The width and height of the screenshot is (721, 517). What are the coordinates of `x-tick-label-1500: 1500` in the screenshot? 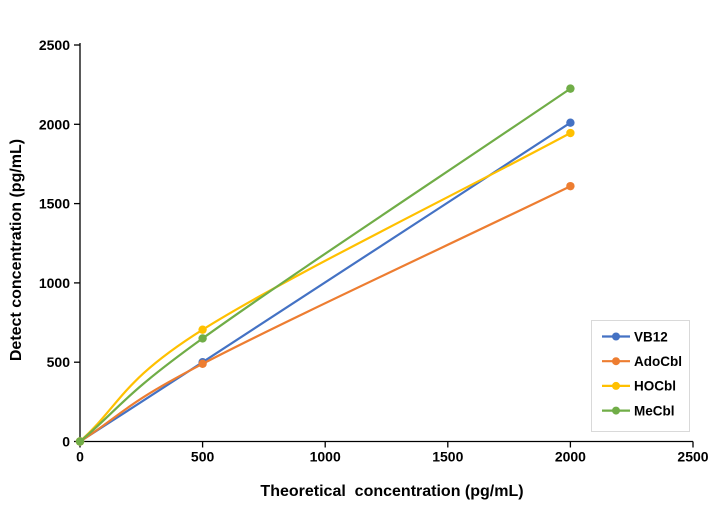 It's located at (447, 457).